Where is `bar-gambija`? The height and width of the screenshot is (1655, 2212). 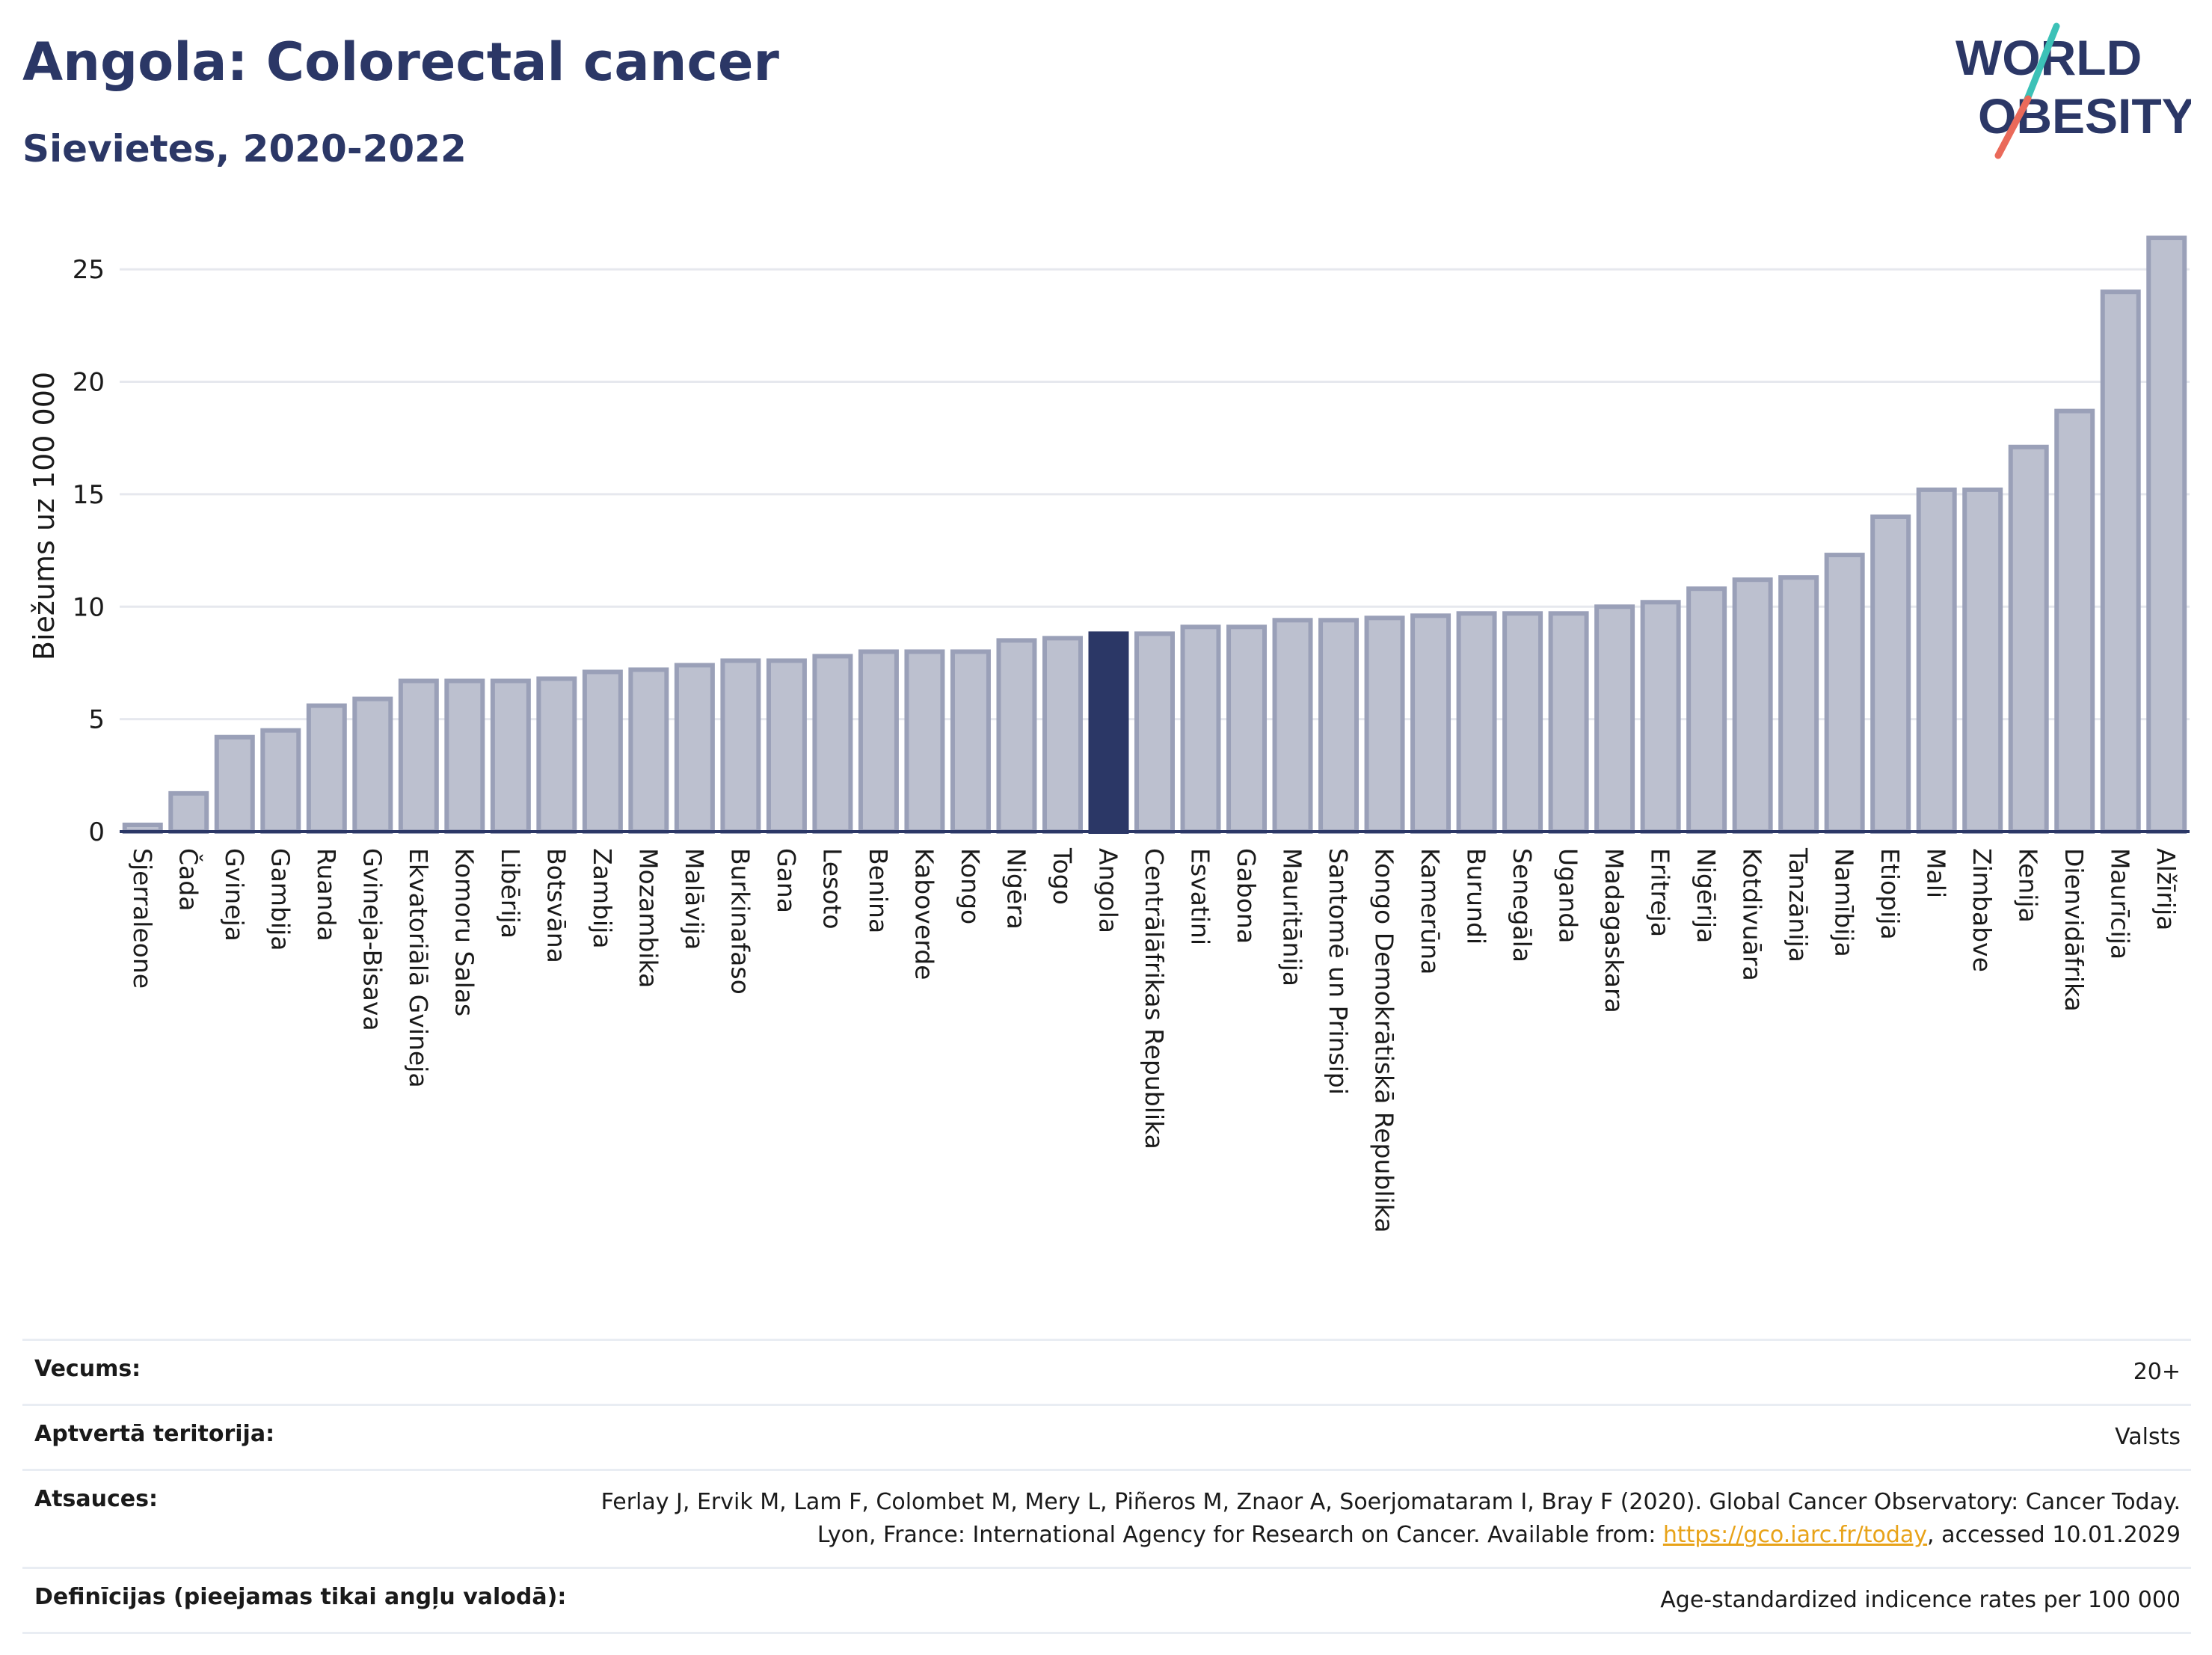
bar-gambija is located at coordinates (280, 781).